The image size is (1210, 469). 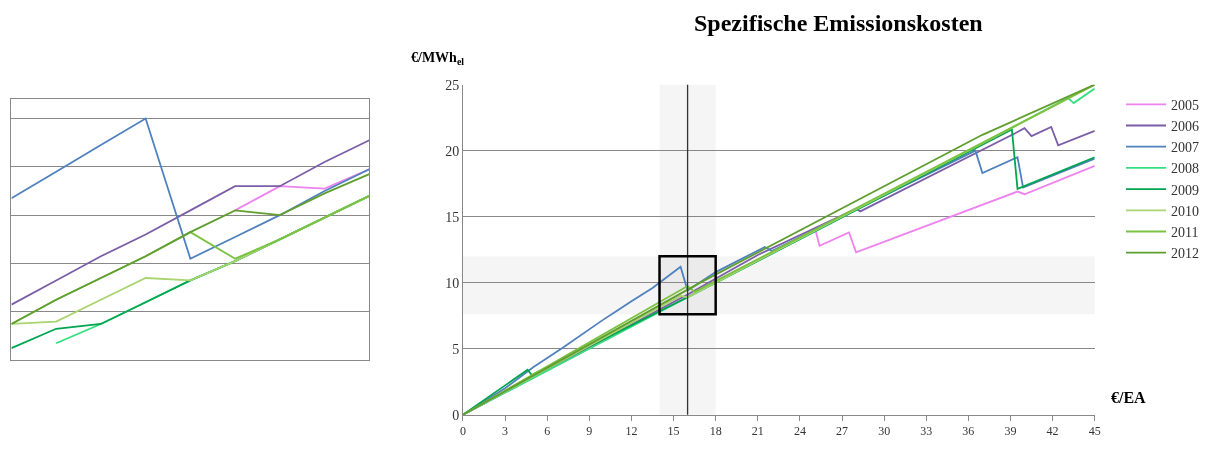 I want to click on chart-title: Spezifische Emissionskosten, so click(x=838, y=23).